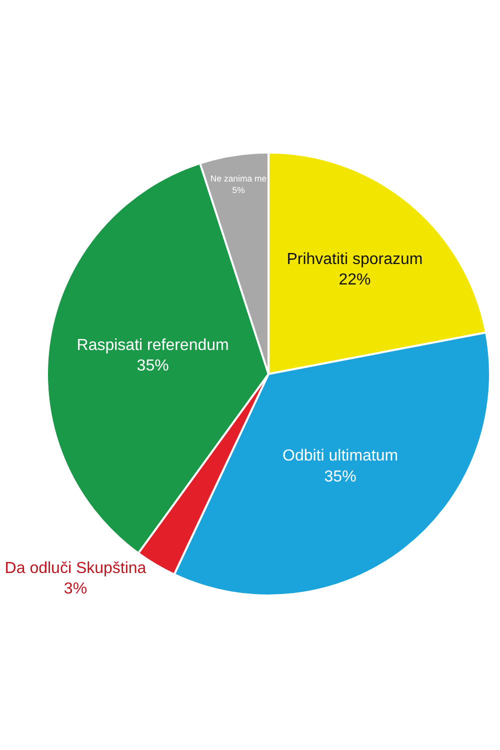  I want to click on slice-label: Da odluči Skupština, so click(75, 568).